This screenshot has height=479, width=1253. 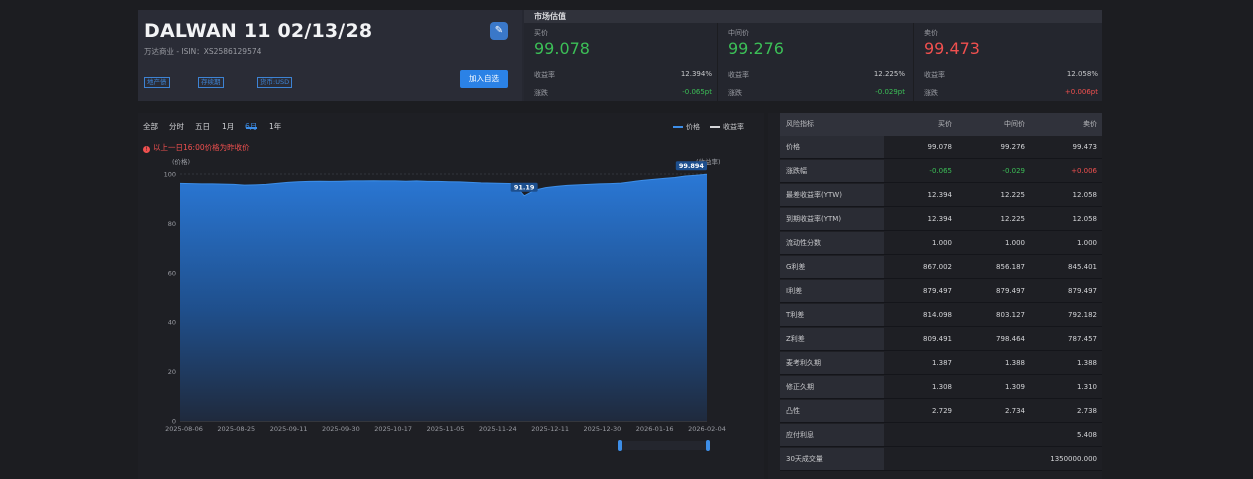 I want to click on tag-status: 存续期, so click(x=211, y=82).